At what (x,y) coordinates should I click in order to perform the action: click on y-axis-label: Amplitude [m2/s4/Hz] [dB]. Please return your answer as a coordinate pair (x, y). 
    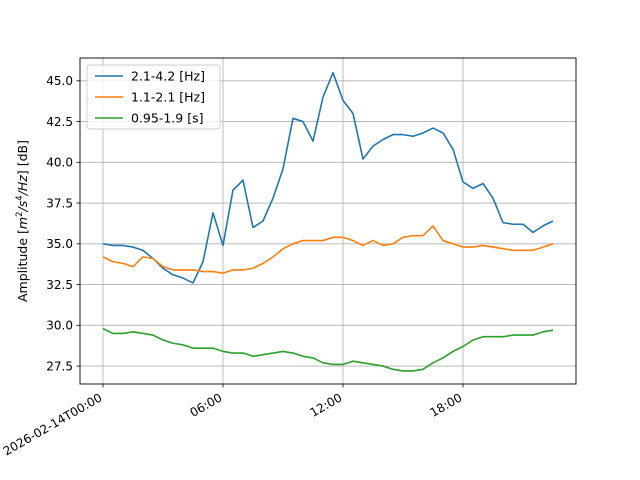
    Looking at the image, I should click on (22, 221).